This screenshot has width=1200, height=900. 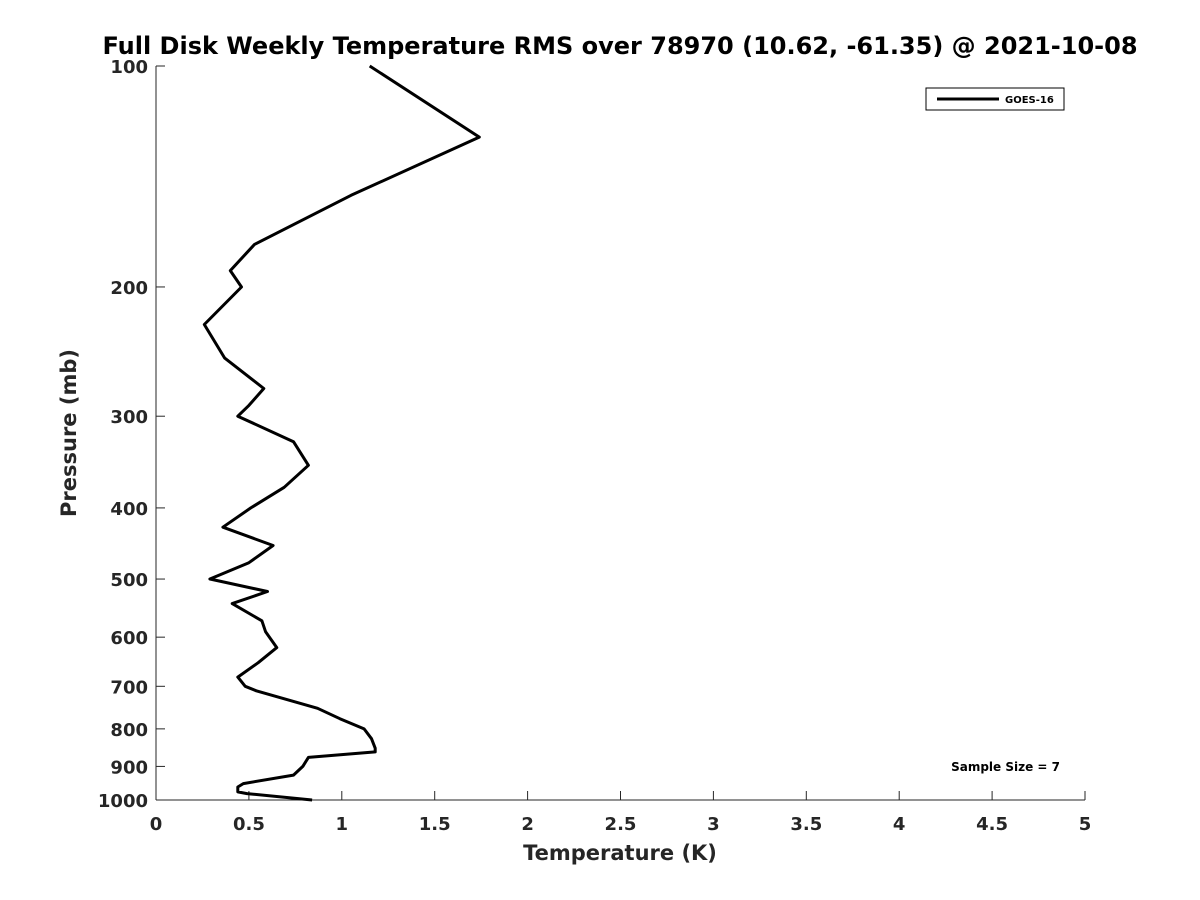 I want to click on y-tick-label: 1000, so click(x=123, y=801).